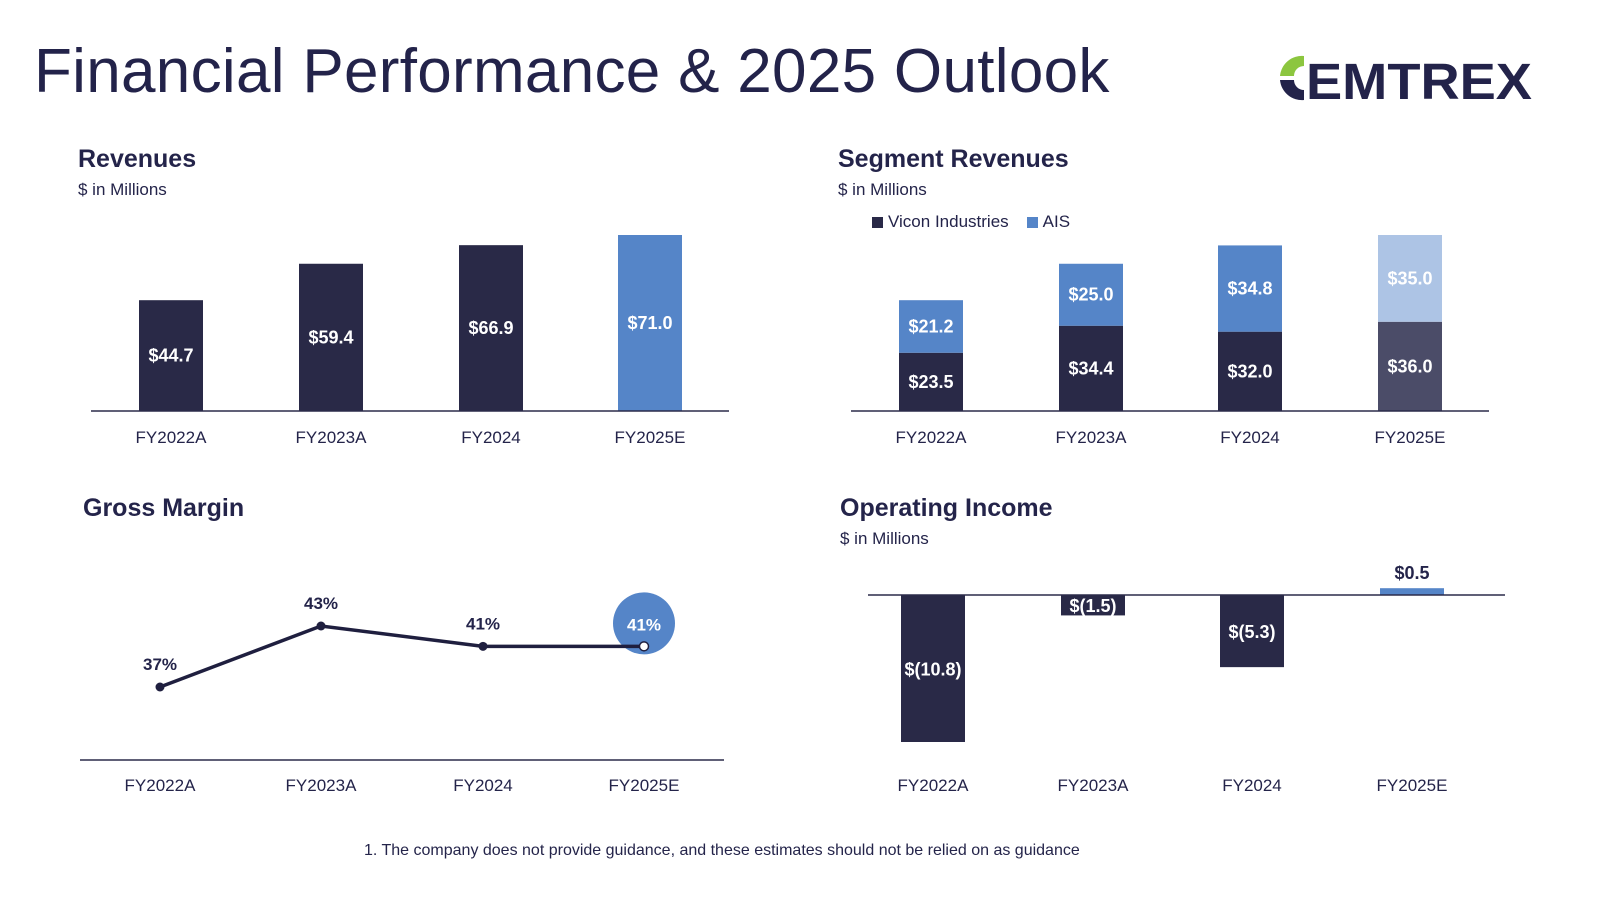  Describe the element at coordinates (1410, 437) in the screenshot. I see `segment-x-tick-label: FY2025E` at that location.